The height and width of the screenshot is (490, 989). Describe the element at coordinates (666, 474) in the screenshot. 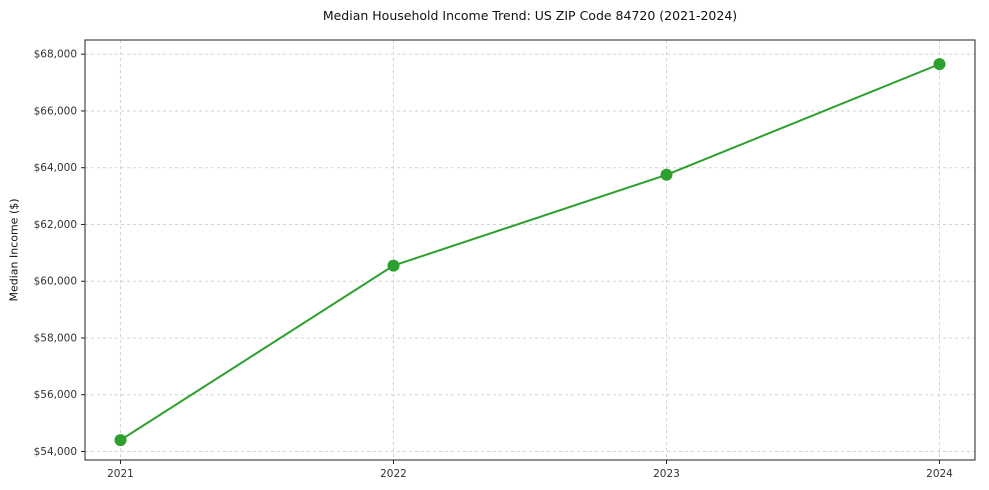

I see `x-tick-label: 2023` at that location.